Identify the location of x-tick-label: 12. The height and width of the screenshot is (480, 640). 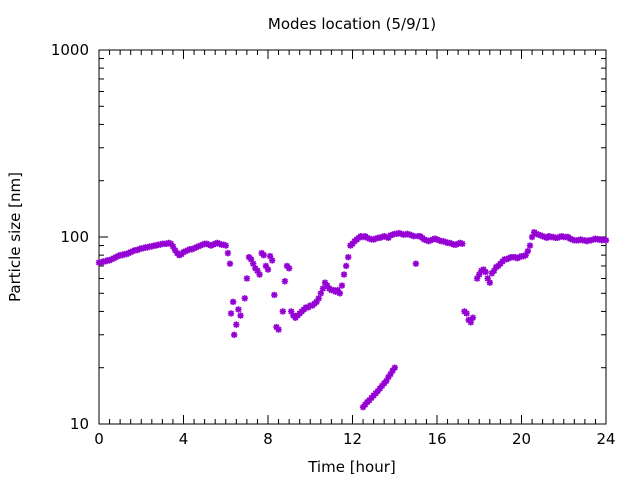
(352, 439).